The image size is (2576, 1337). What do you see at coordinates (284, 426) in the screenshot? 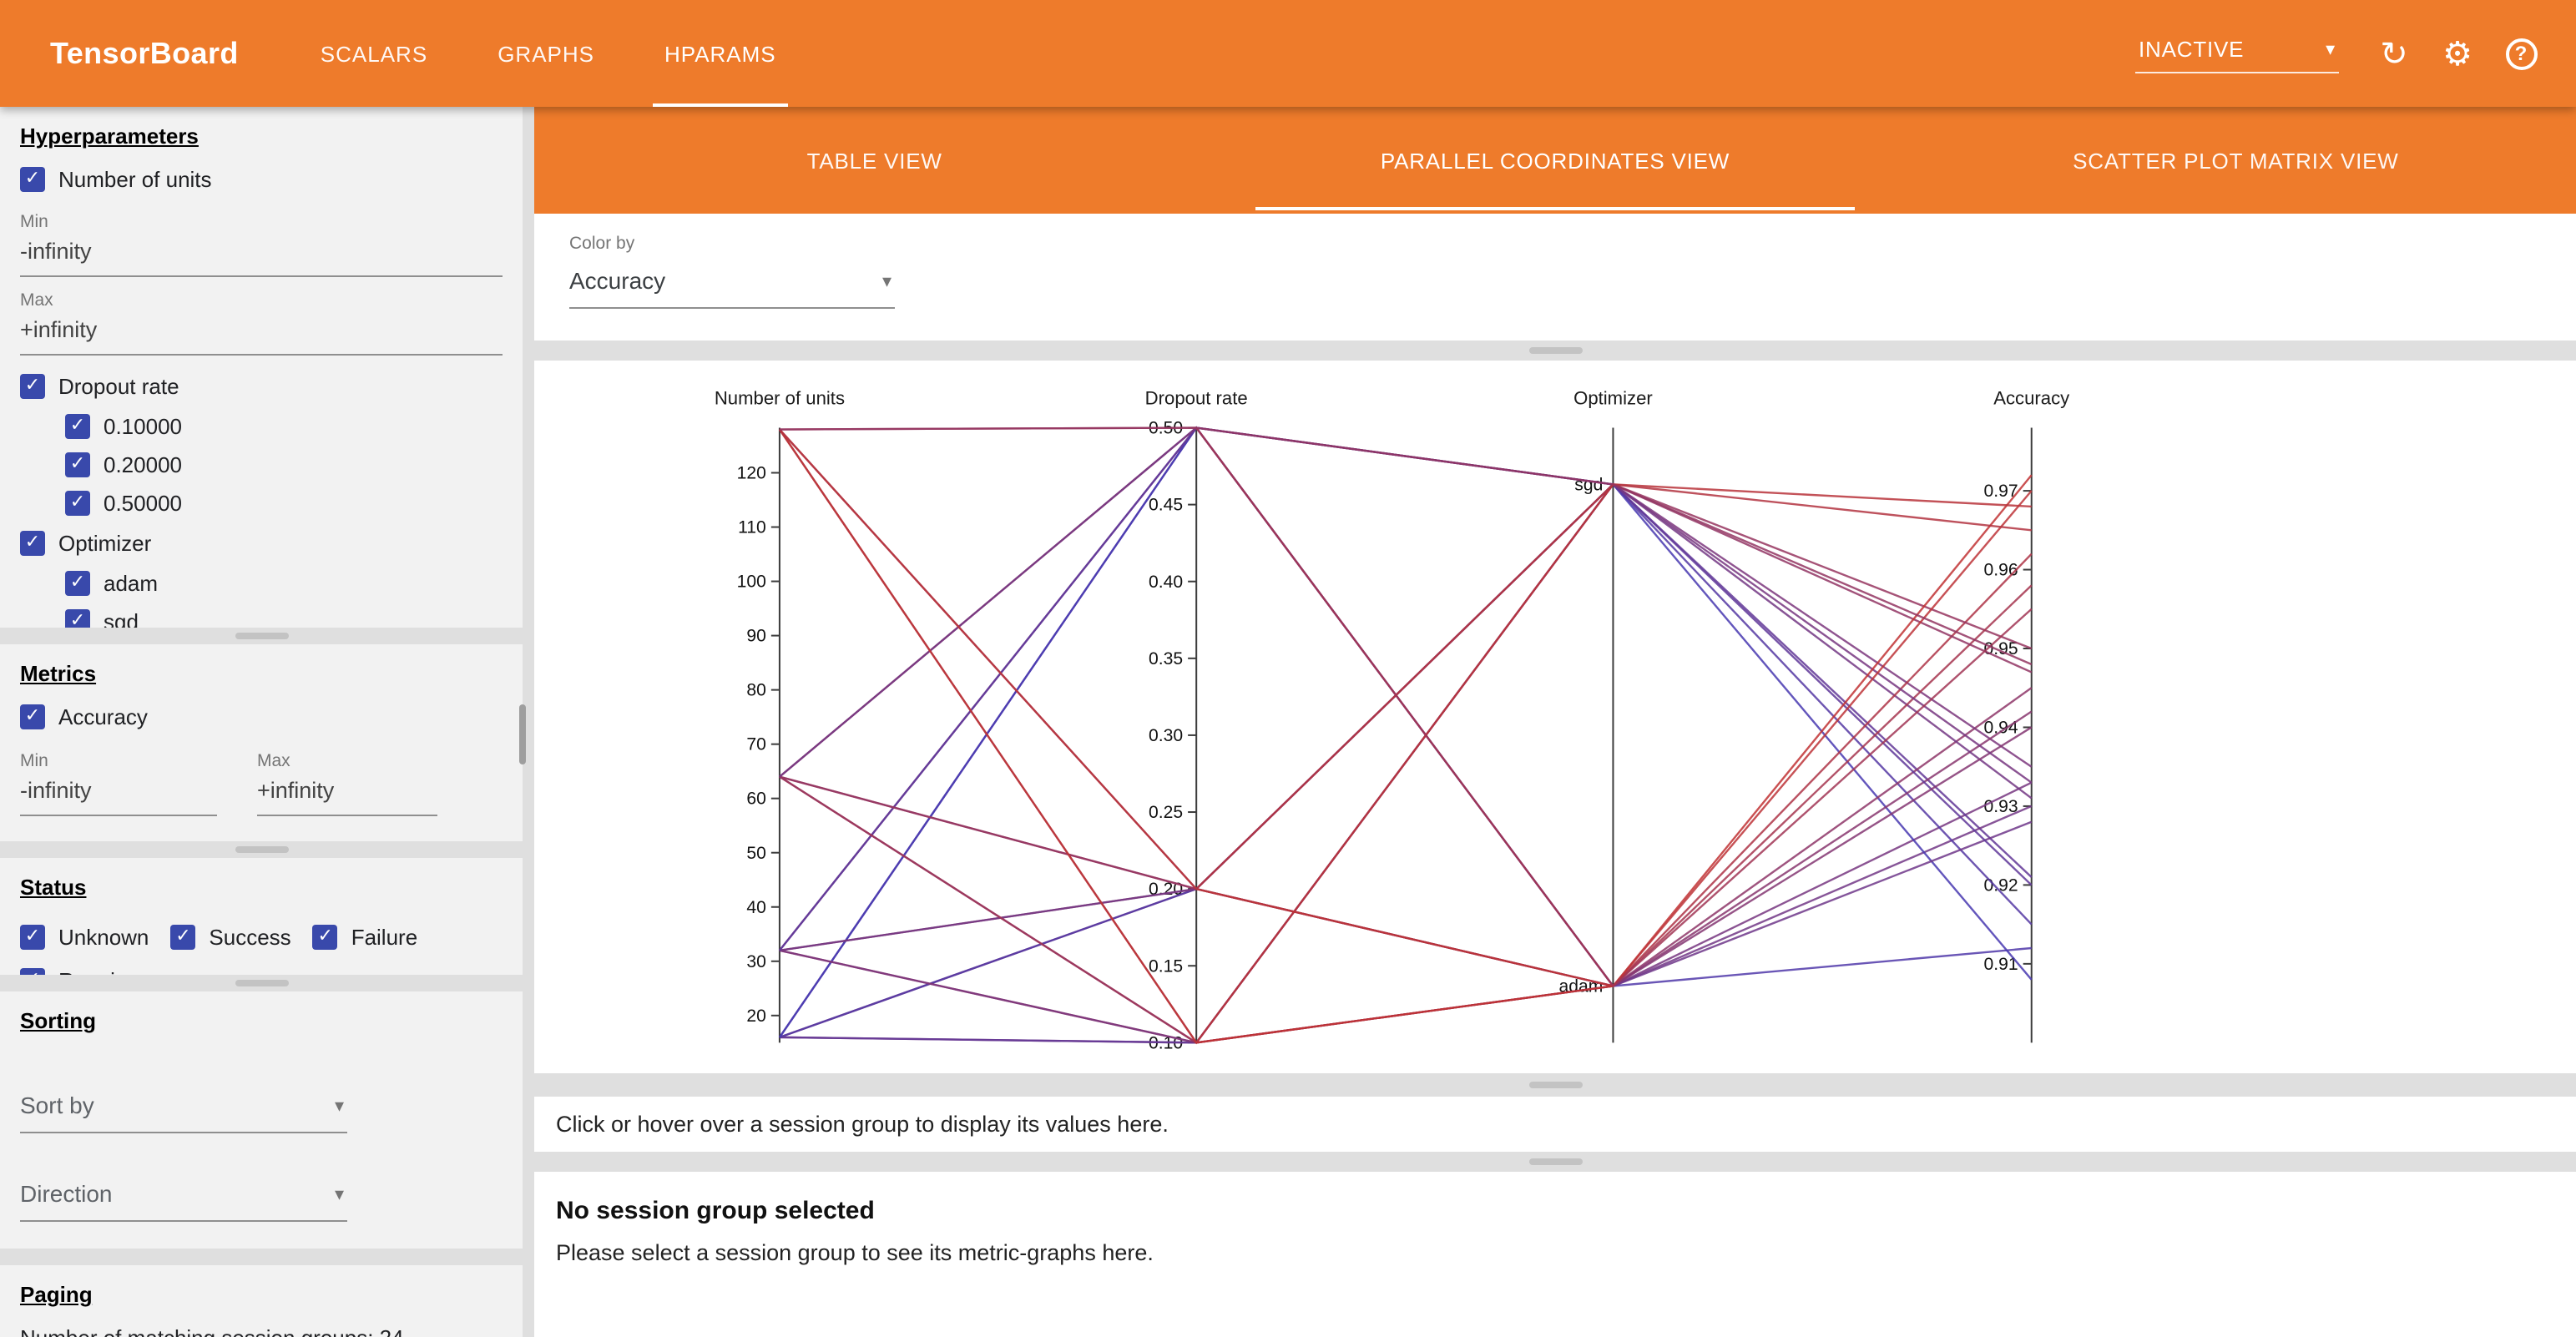
I see `checkbox-dropout-0.10000: ✓ 0.10000` at bounding box center [284, 426].